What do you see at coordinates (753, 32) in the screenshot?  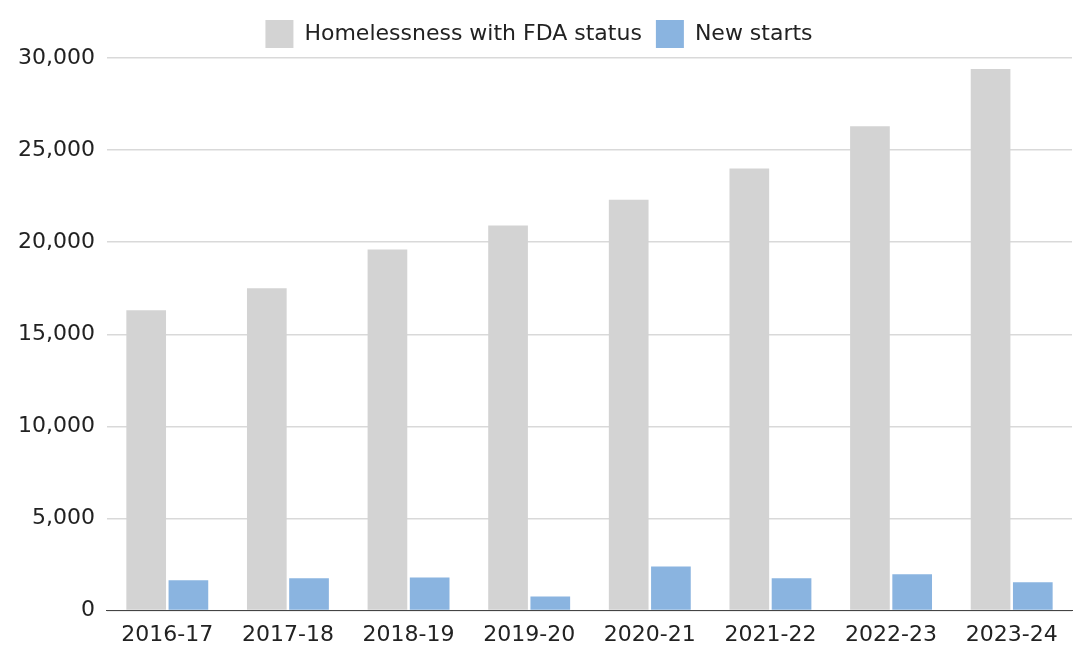 I see `legend-label: New starts` at bounding box center [753, 32].